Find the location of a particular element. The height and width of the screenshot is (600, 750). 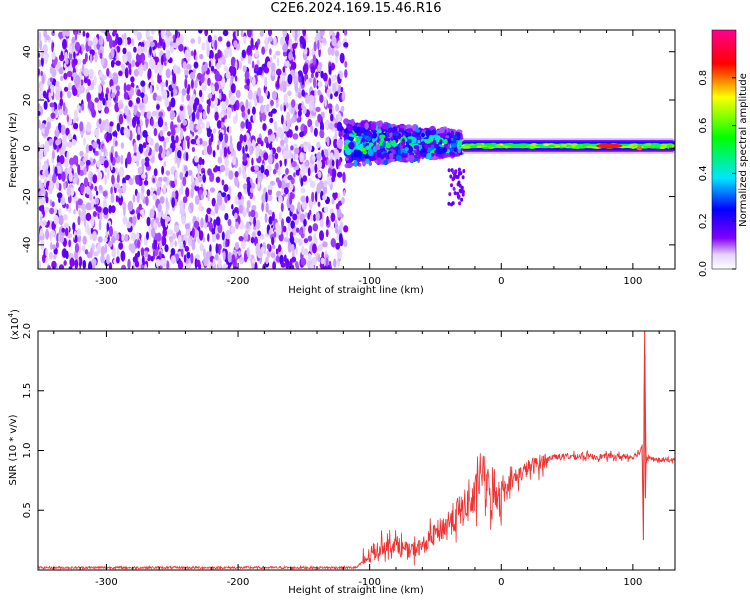

colorbar-tick-label: 0.8 is located at coordinates (703, 78).